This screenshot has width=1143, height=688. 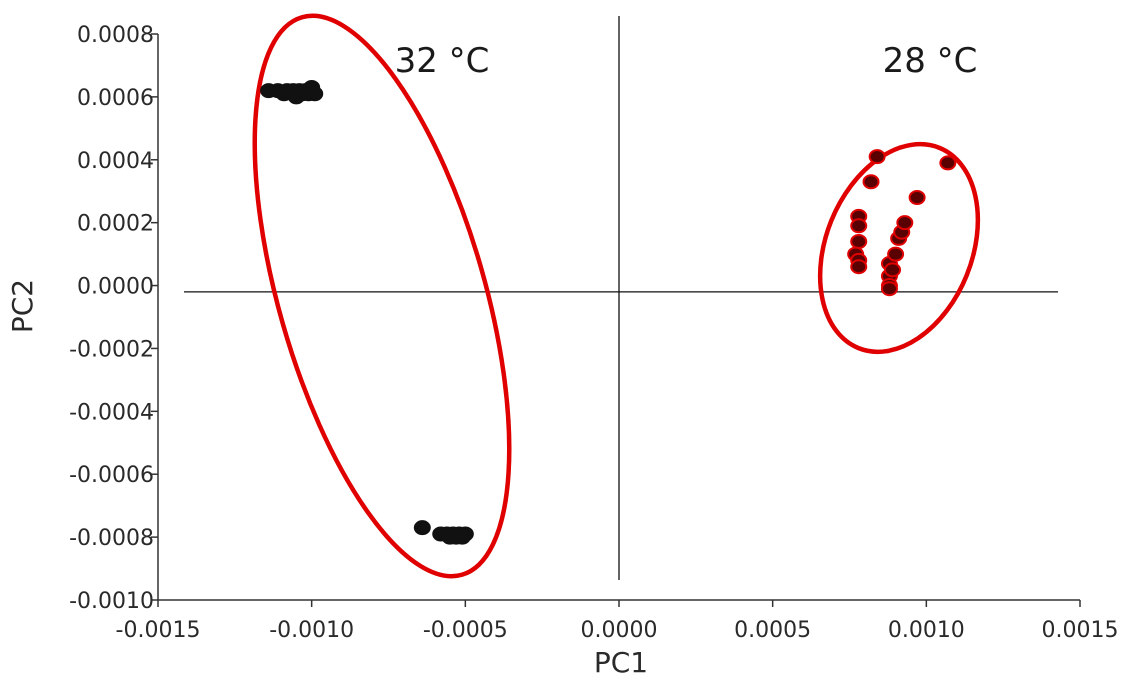 What do you see at coordinates (158, 630) in the screenshot?
I see `x-tick-label: -0.0015` at bounding box center [158, 630].